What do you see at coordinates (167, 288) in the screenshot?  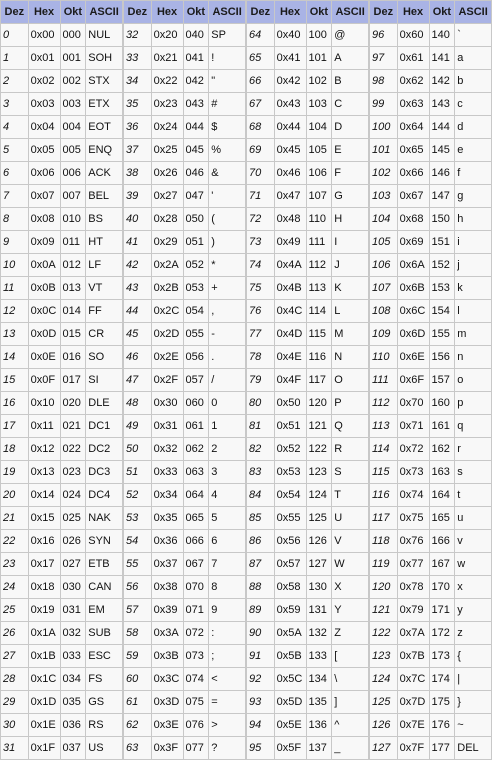 I see `cell-hex: 0x2B` at bounding box center [167, 288].